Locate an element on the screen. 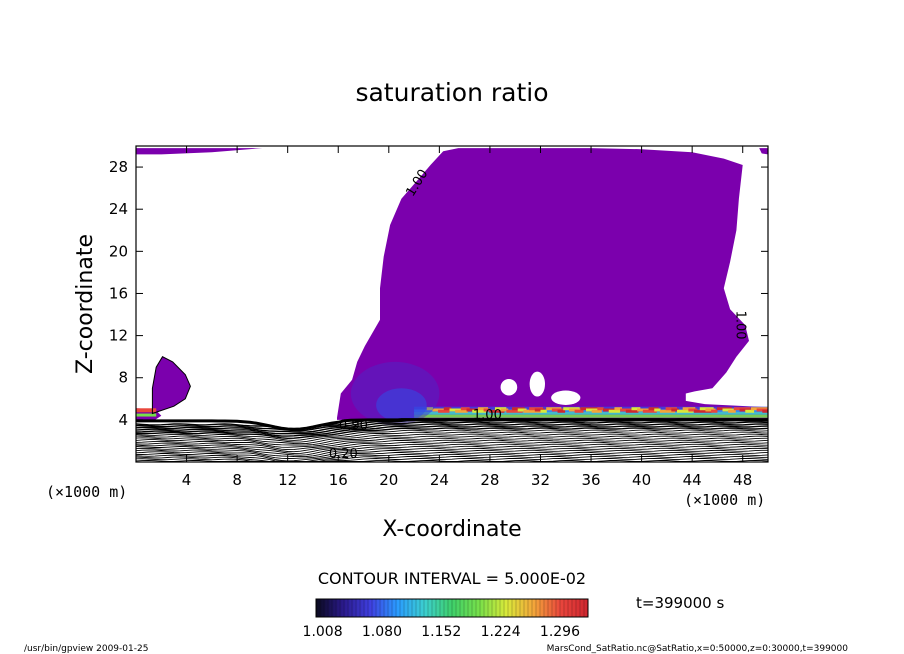 This screenshot has height=654, width=904. colorbar-tick-label: 1.008 is located at coordinates (323, 632).